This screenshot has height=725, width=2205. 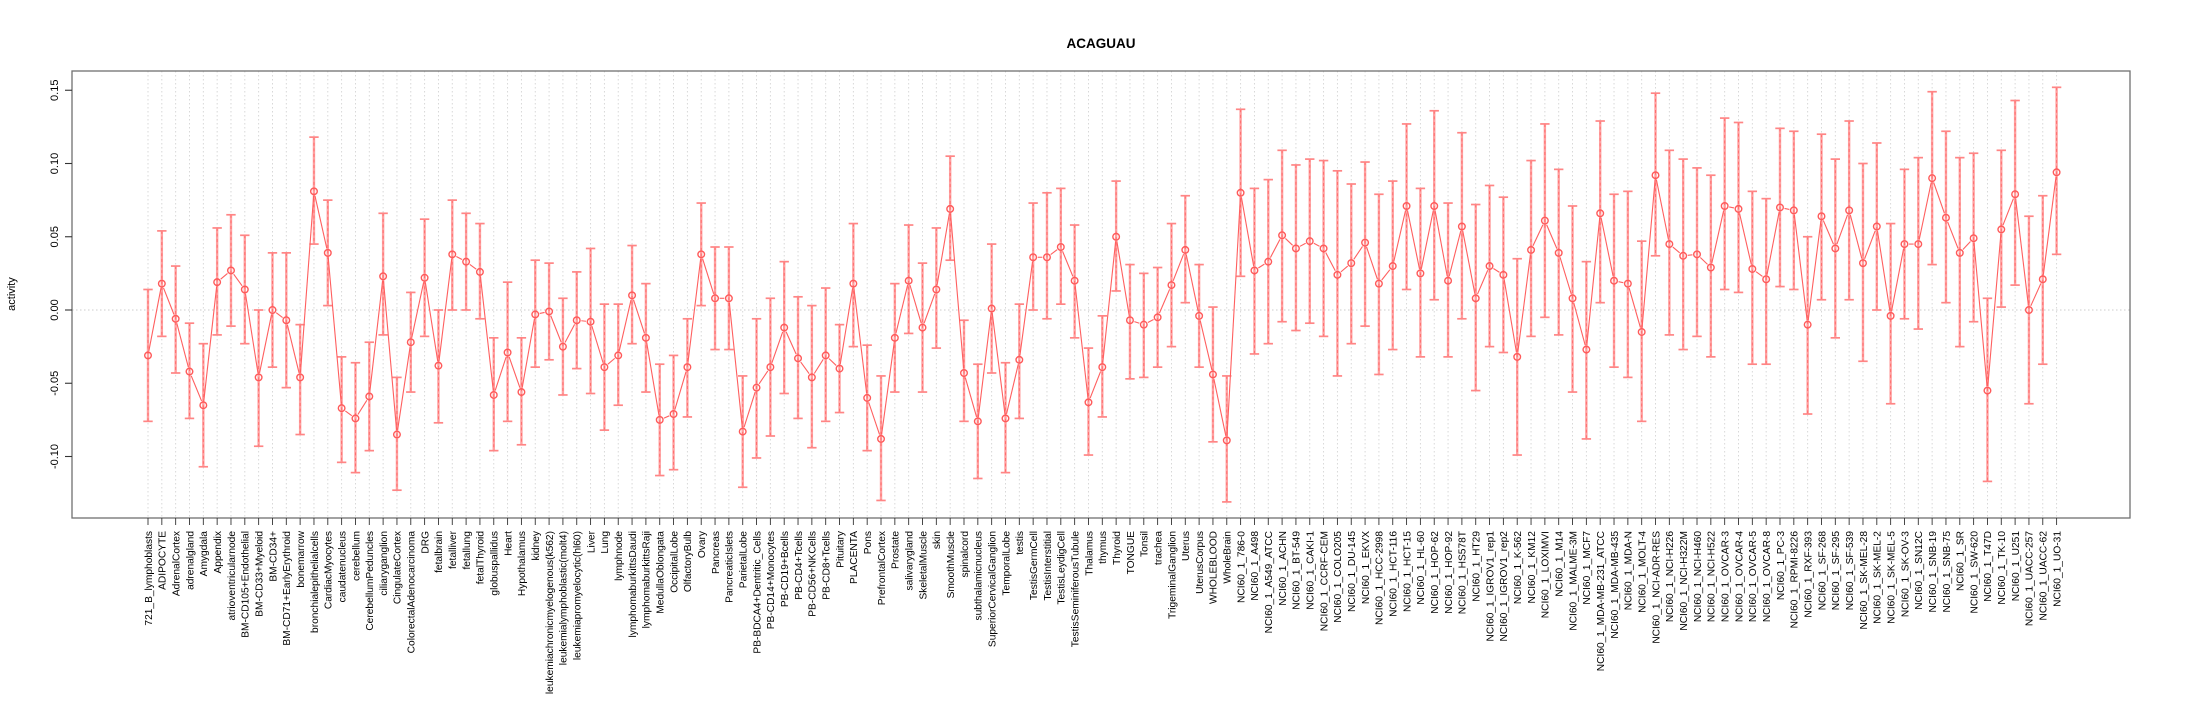 I want to click on x-tick-label: NCI60_1_MCF7, so click(x=1587, y=568).